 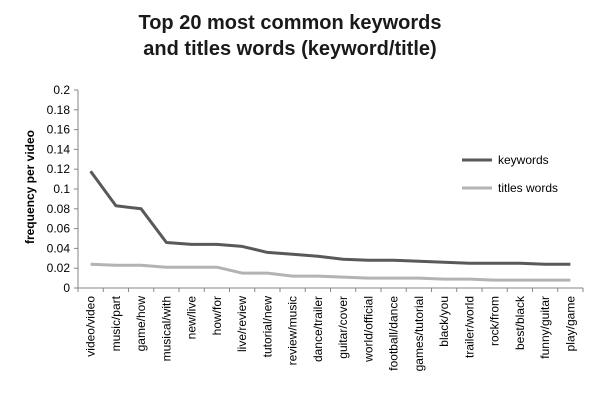 I want to click on x-tick-label: musical/with, so click(x=166, y=328).